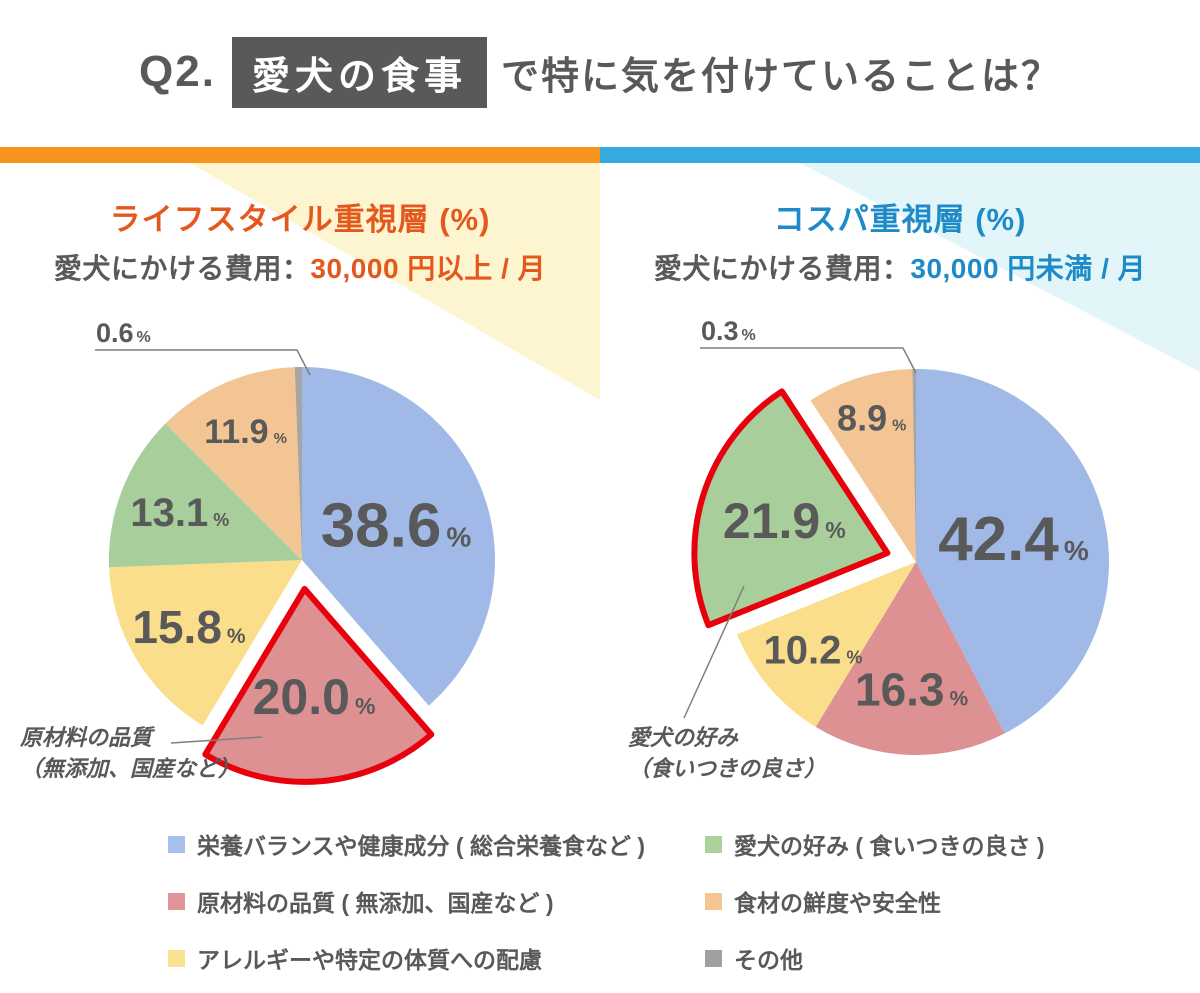 The image size is (1200, 993). What do you see at coordinates (683, 737) in the screenshot?
I see `right-callout-line1: 愛犬の好み` at bounding box center [683, 737].